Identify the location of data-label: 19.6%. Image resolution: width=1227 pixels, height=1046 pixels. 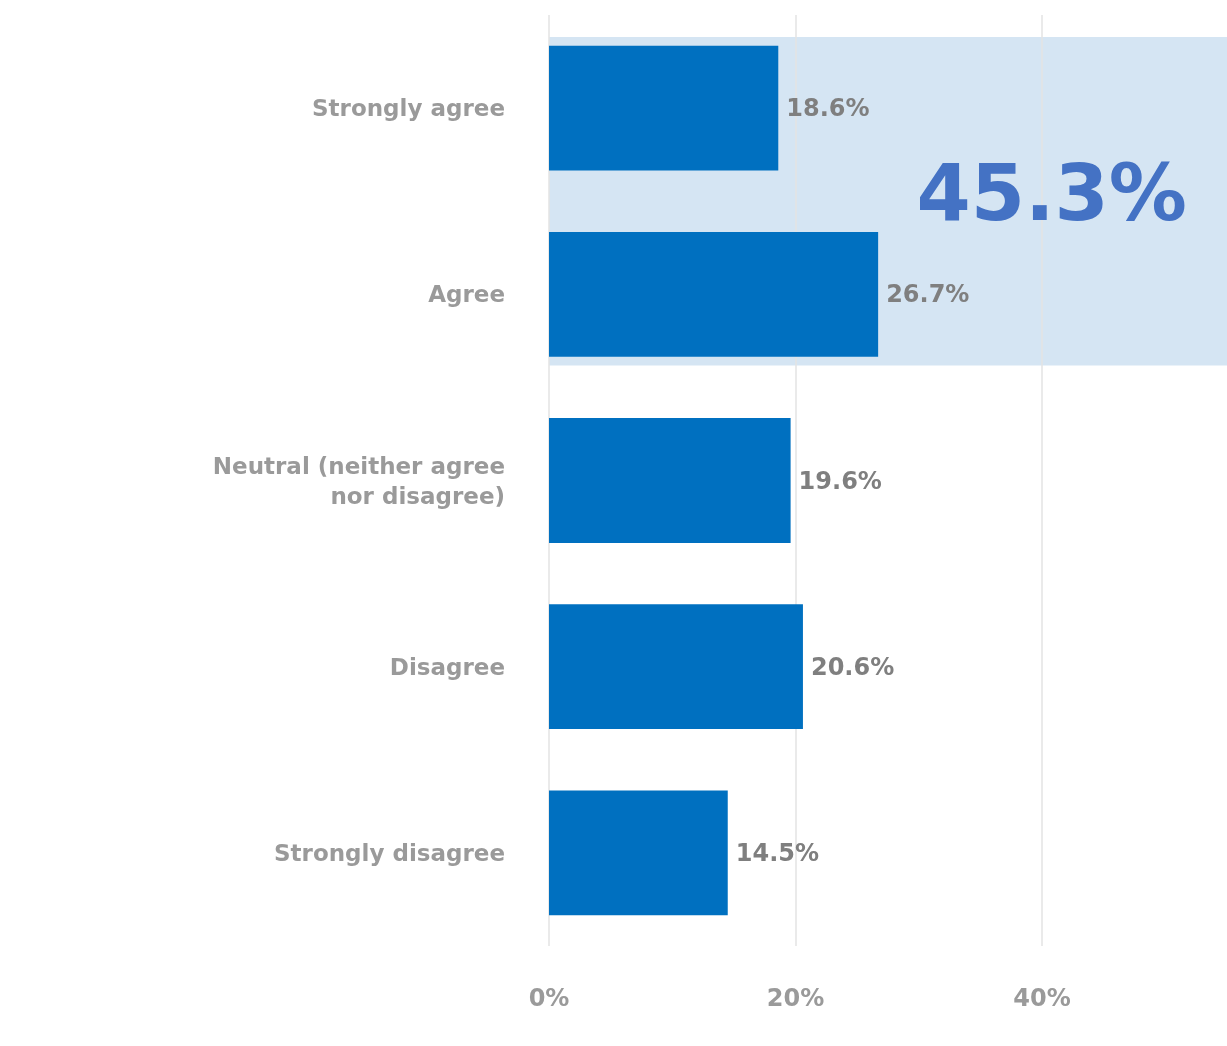
(840, 480).